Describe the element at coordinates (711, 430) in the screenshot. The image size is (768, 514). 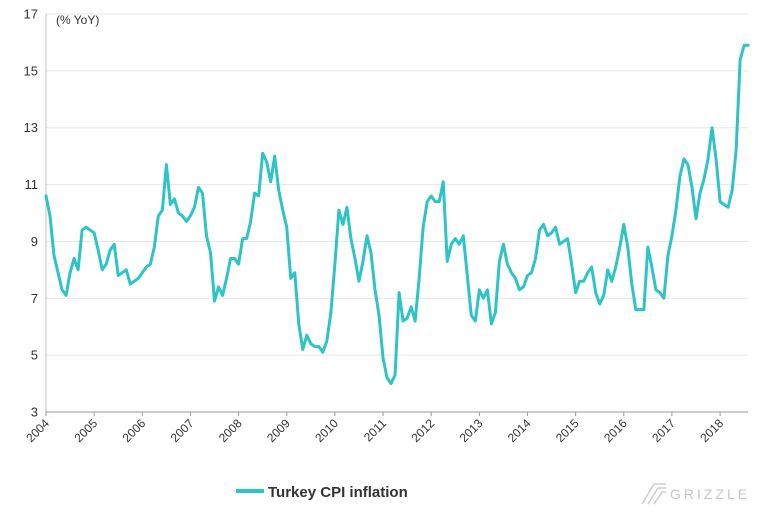
I see `x-tick-label: 2018` at that location.